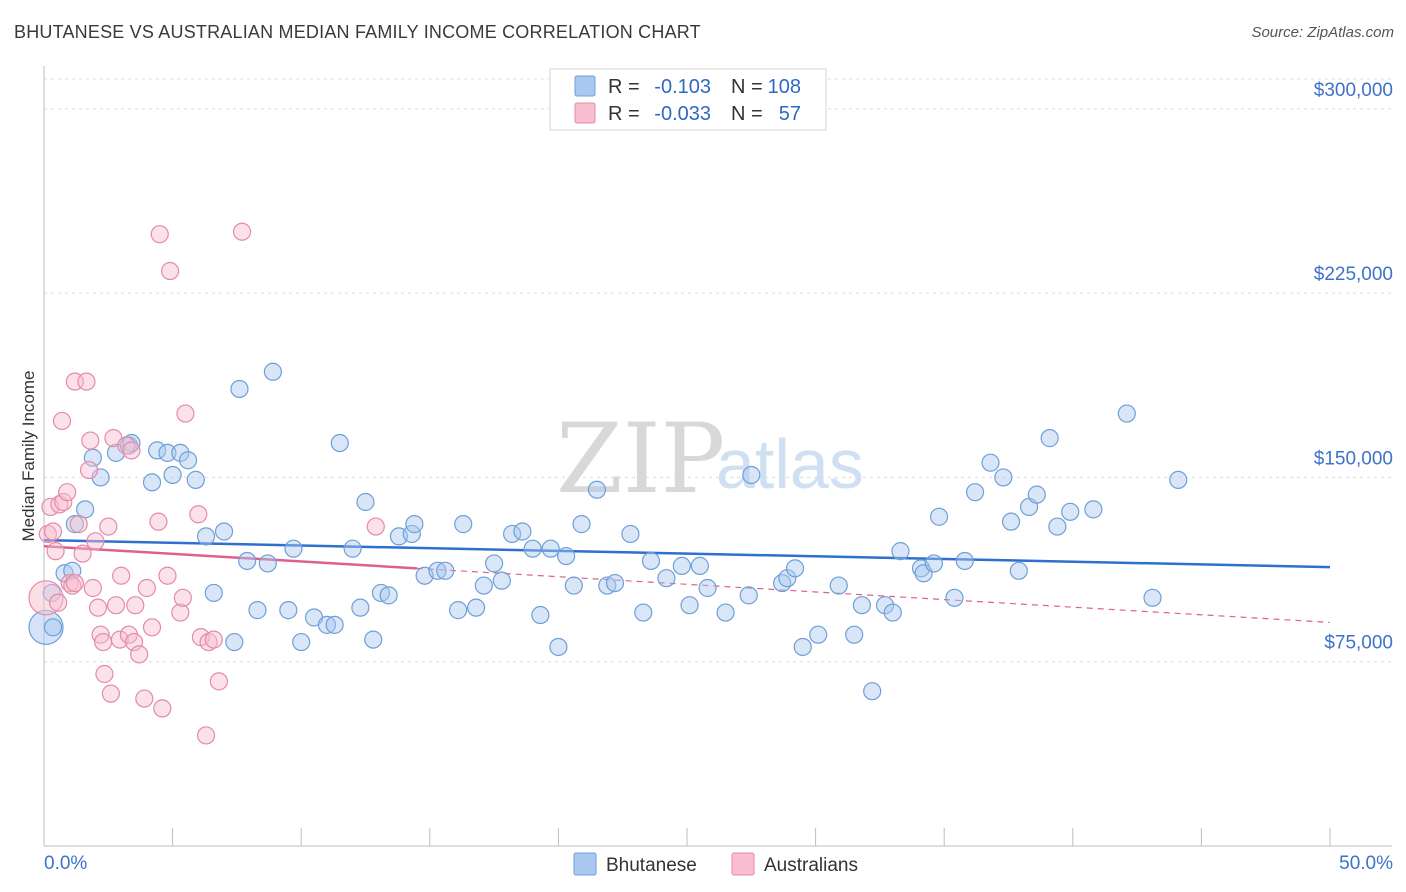  Describe the element at coordinates (790, 114) in the screenshot. I see `legend-n-value-australians: 57` at that location.